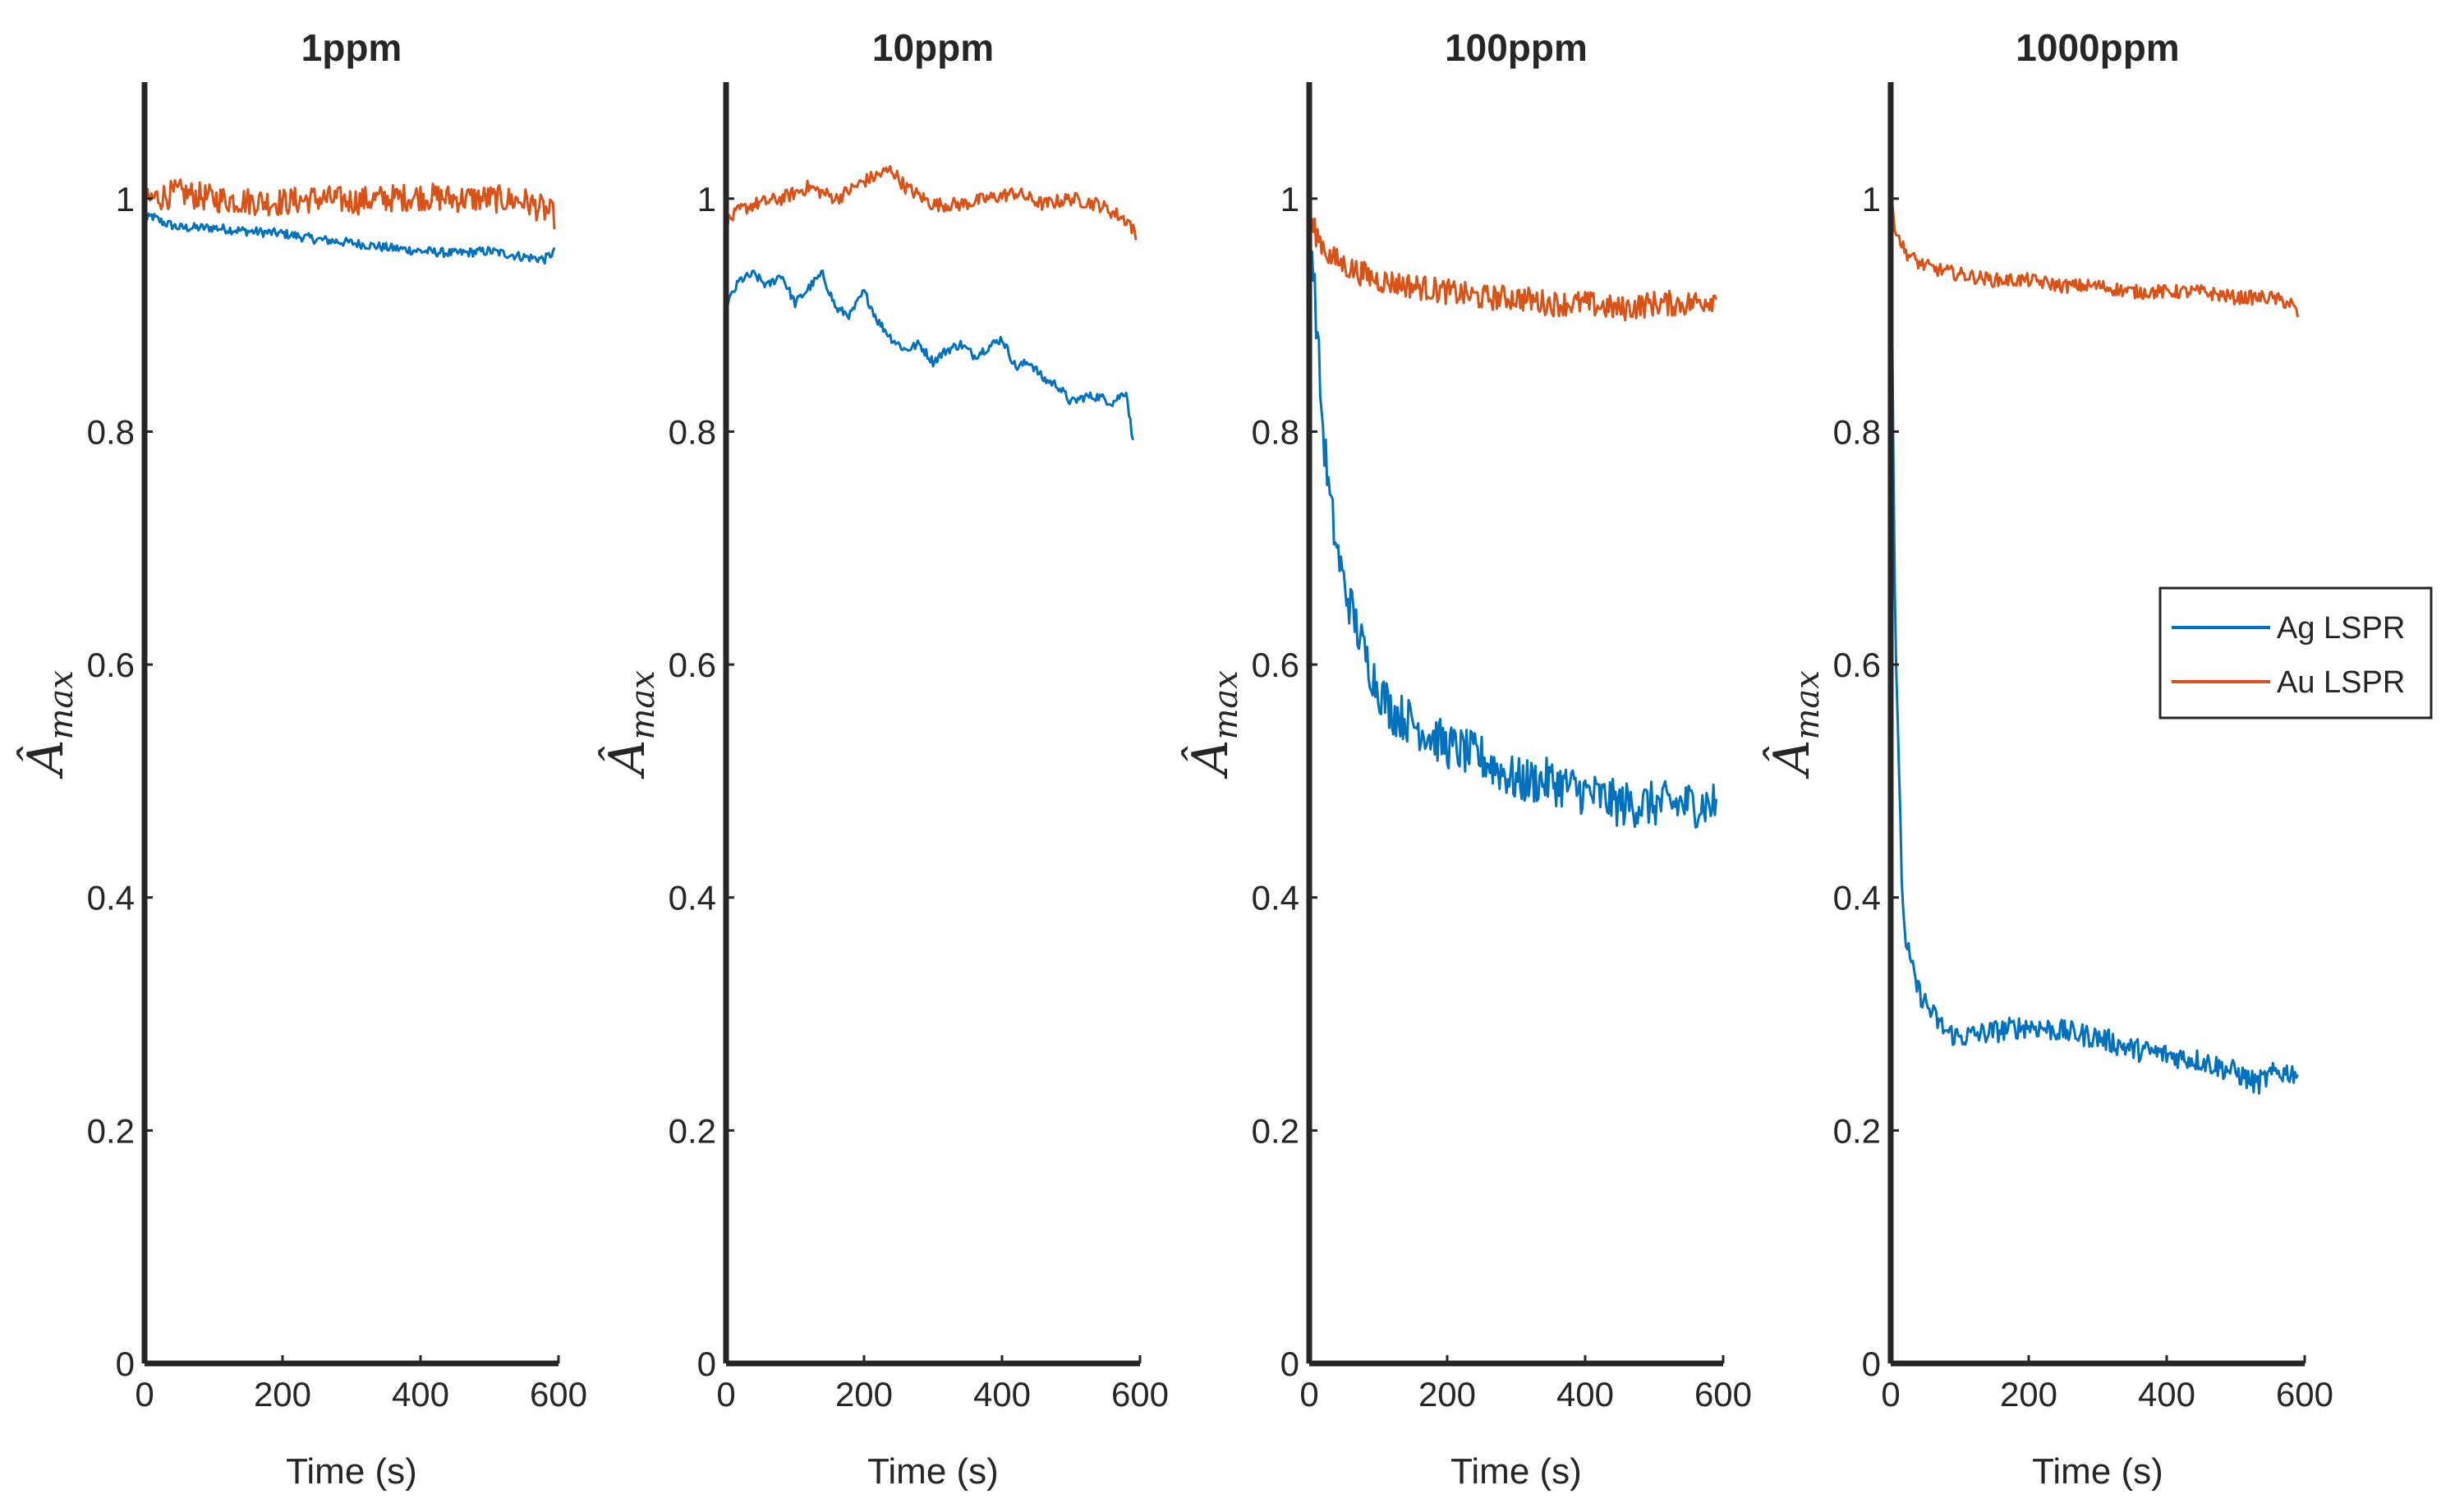  What do you see at coordinates (1516, 47) in the screenshot?
I see `panel-title: 100ppm` at bounding box center [1516, 47].